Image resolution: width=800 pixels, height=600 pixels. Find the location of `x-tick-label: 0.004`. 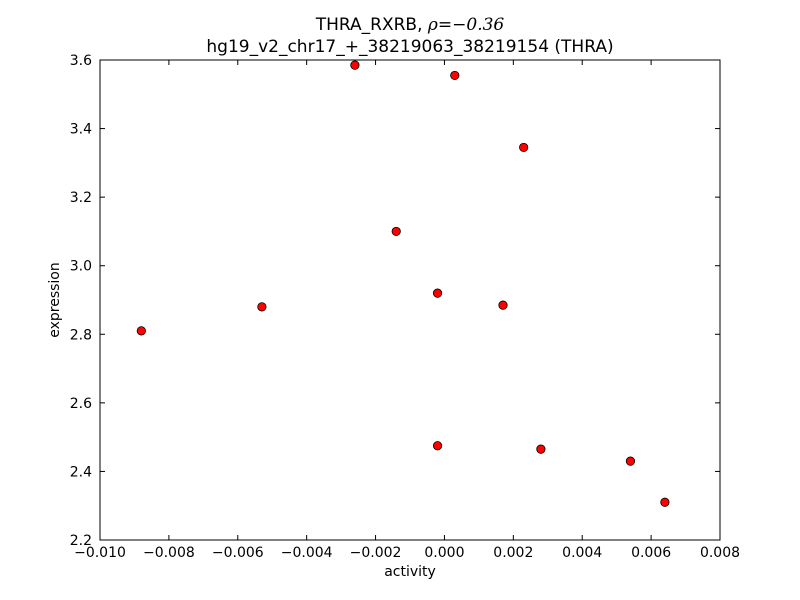

x-tick-label: 0.004 is located at coordinates (582, 553).